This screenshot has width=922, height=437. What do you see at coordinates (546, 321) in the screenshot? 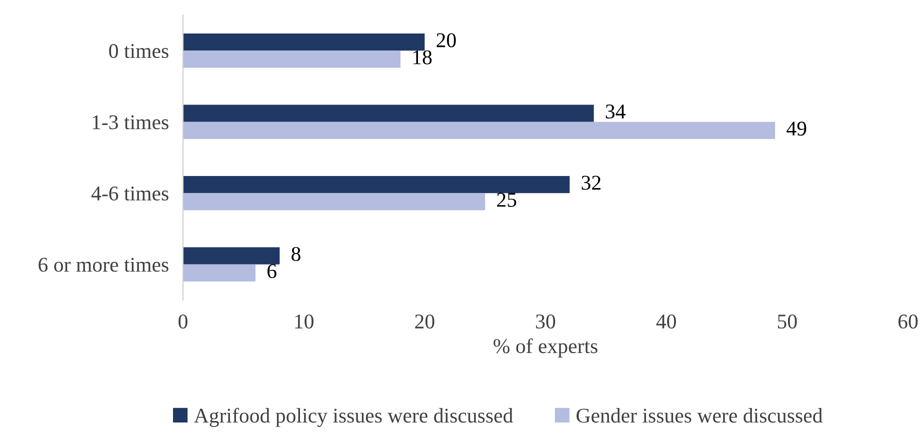
I see `x-tick-label: 30` at bounding box center [546, 321].